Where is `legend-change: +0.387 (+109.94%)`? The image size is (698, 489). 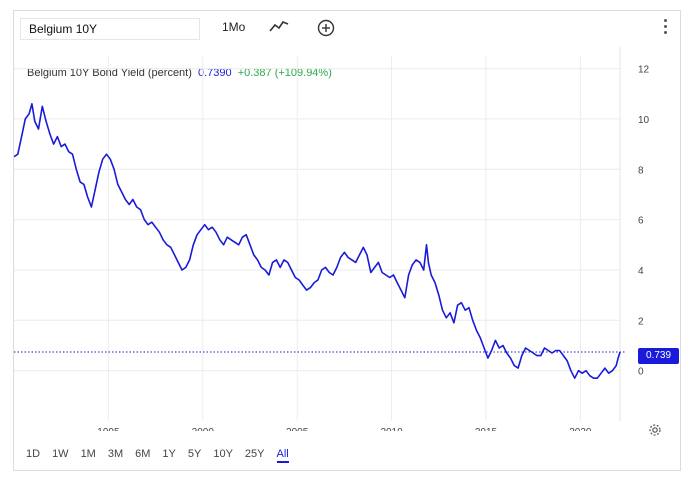 legend-change: +0.387 (+109.94%) is located at coordinates (284, 73).